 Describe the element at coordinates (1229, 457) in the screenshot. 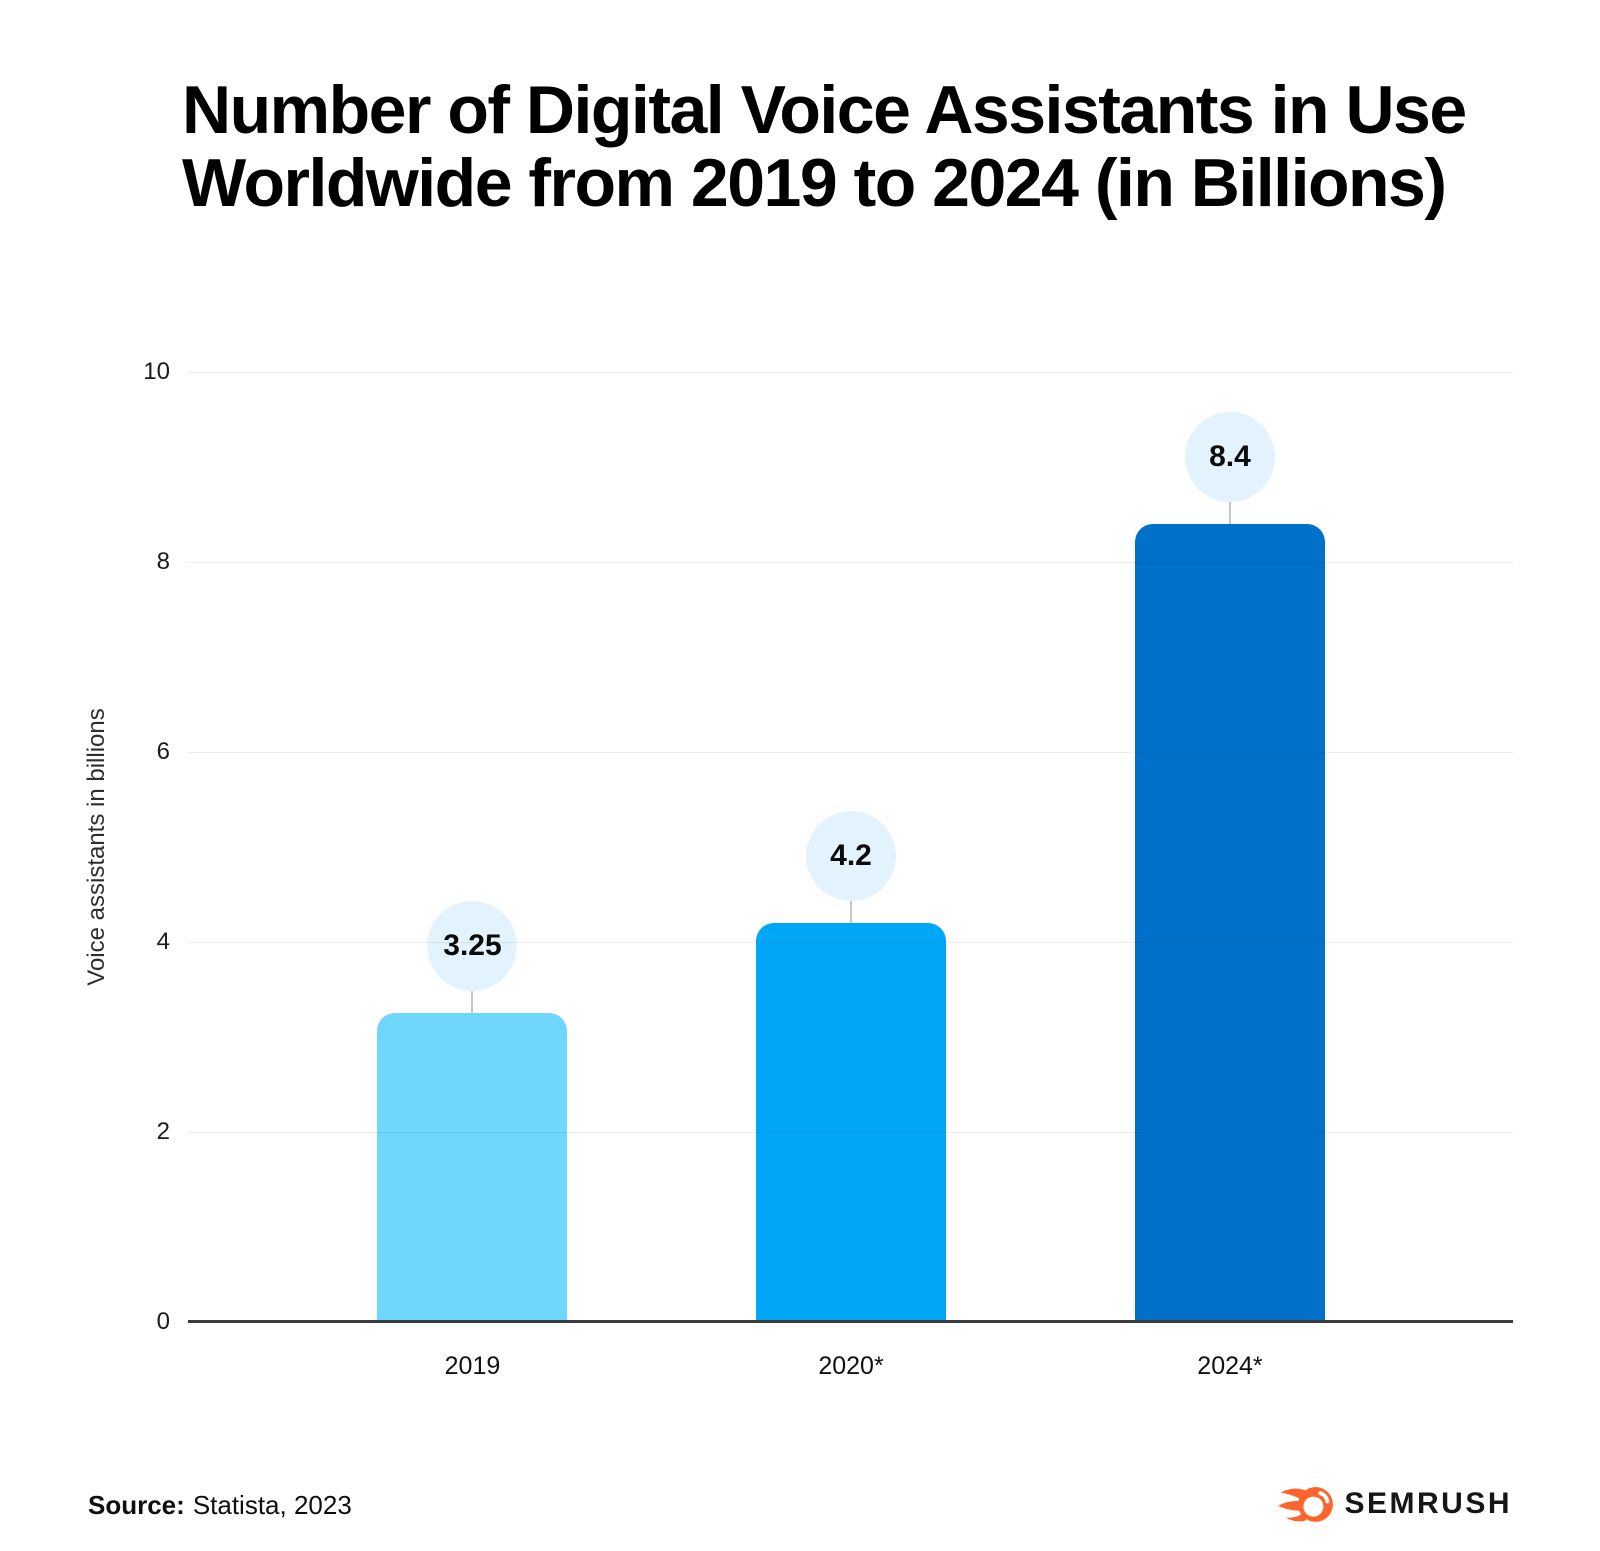

I see `value-bubble-2024: 8.4` at that location.